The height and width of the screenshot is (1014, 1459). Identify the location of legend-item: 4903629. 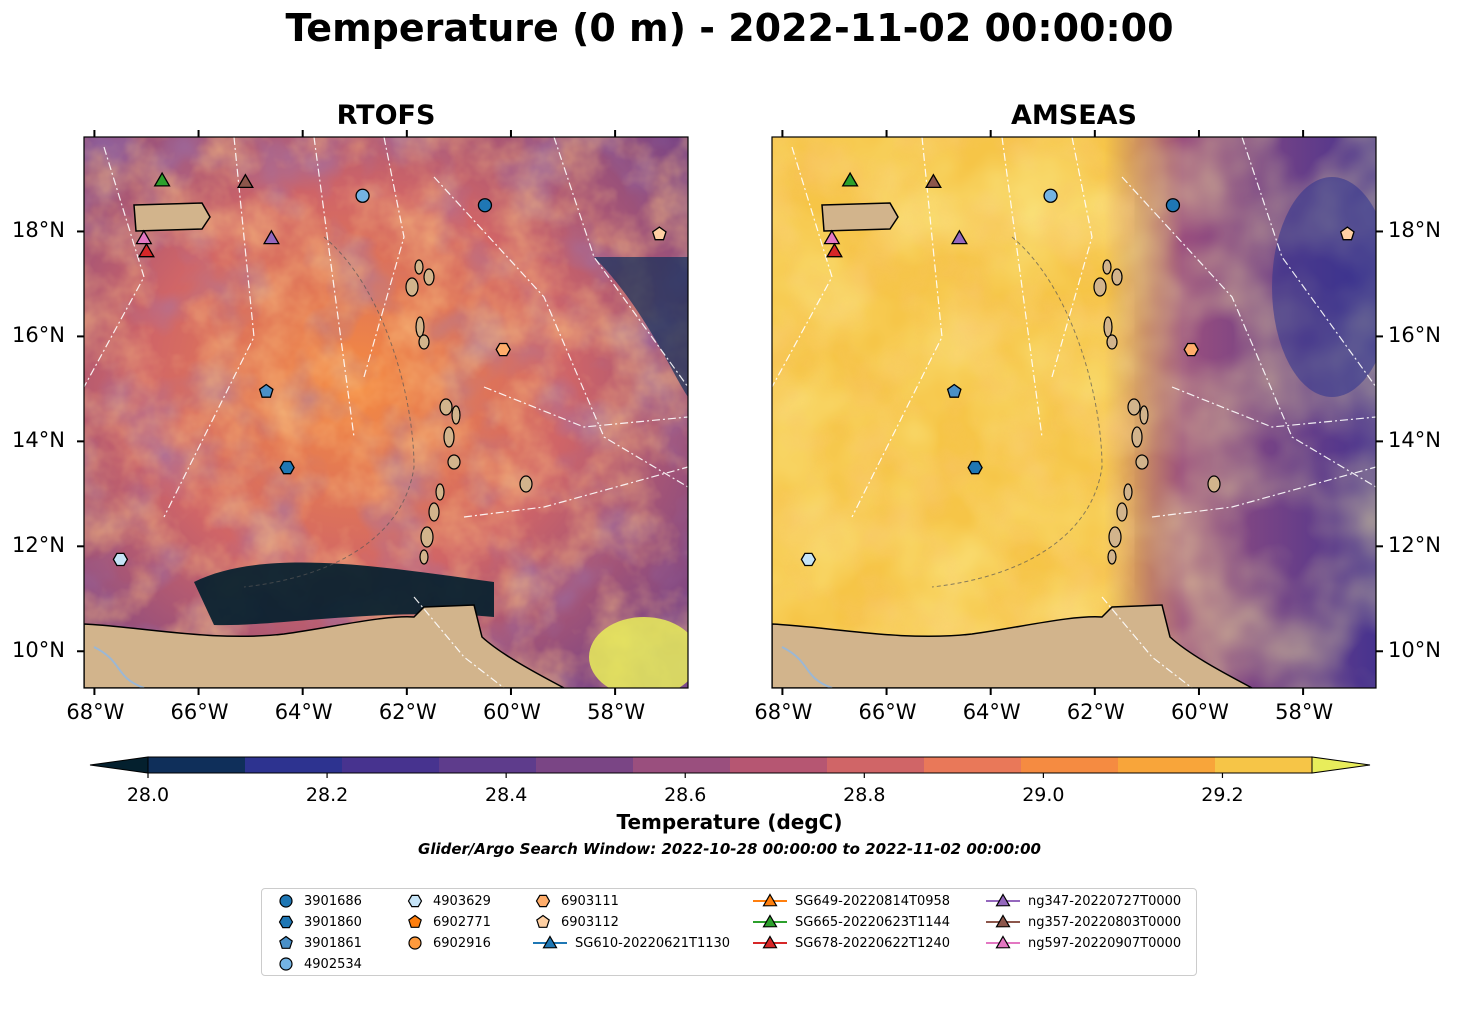
(448, 901).